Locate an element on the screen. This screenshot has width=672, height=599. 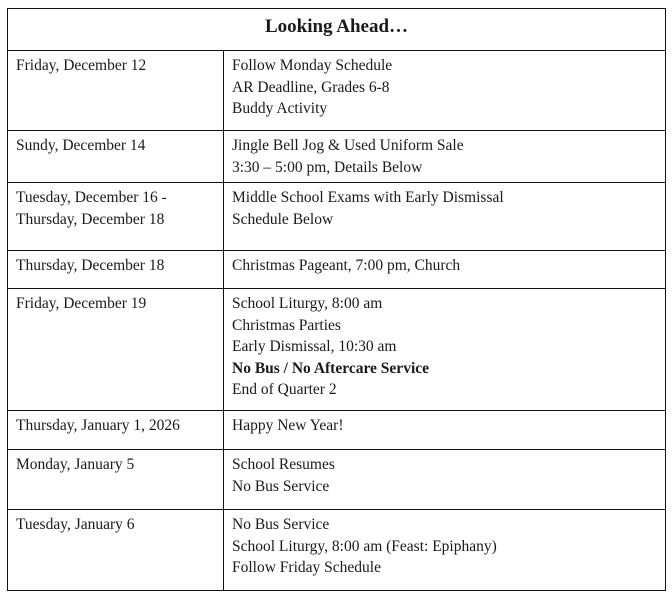
date-text: Friday, December 12 is located at coordinates (81, 65).